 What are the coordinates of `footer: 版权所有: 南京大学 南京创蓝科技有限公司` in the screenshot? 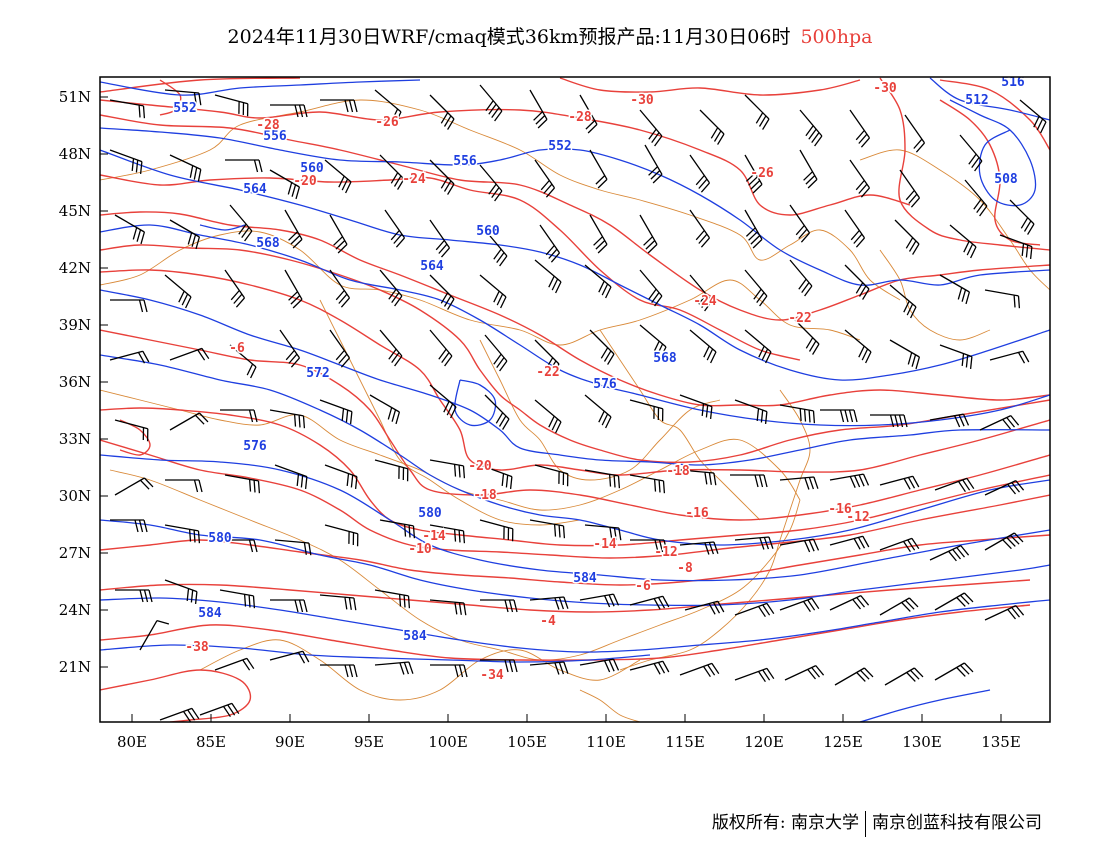 It's located at (877, 822).